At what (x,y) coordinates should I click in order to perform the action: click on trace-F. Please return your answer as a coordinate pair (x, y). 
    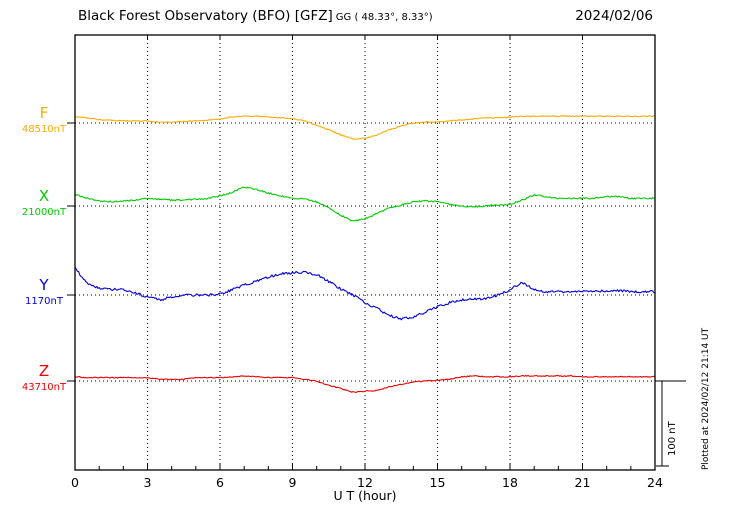
    Looking at the image, I should click on (365, 127).